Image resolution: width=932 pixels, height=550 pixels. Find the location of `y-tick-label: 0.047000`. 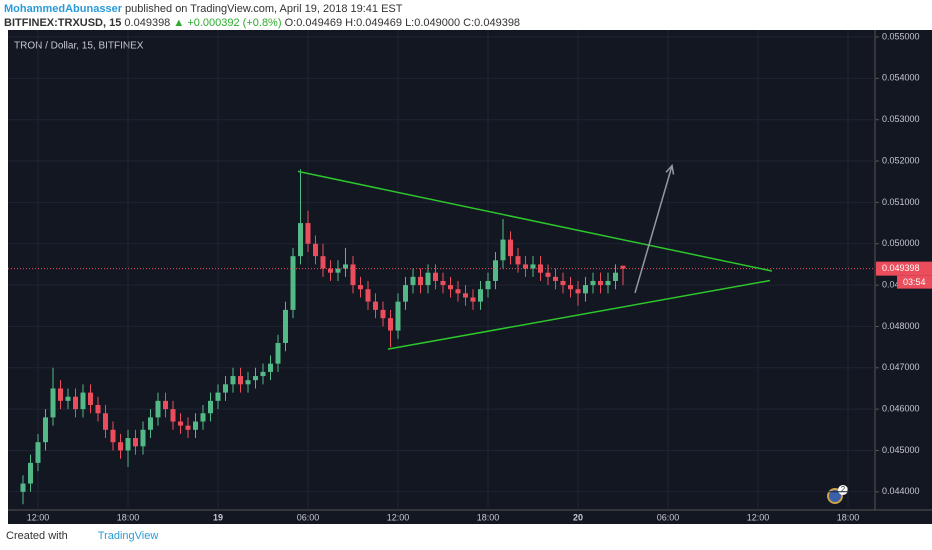

y-tick-label: 0.047000 is located at coordinates (901, 367).